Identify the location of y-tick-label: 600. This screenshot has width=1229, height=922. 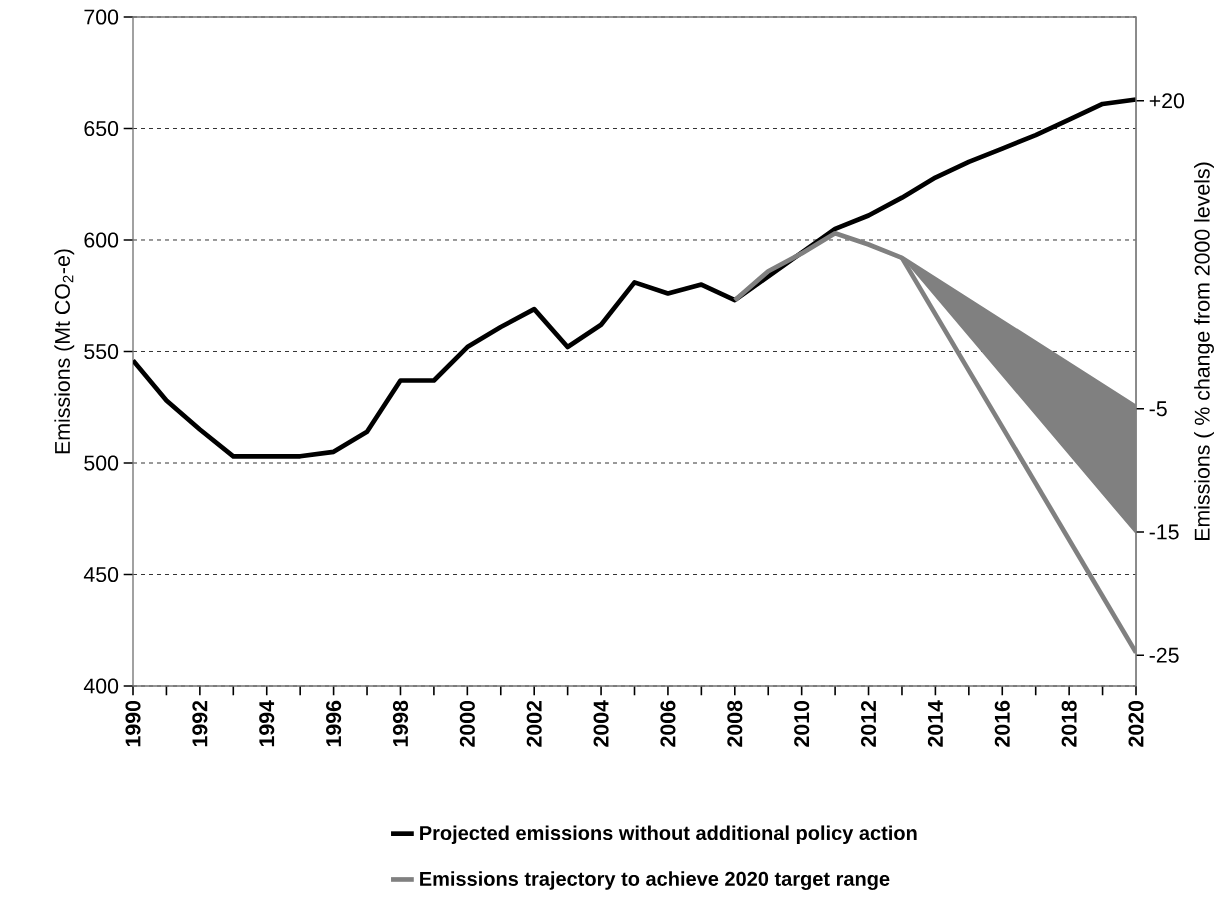
(101, 240).